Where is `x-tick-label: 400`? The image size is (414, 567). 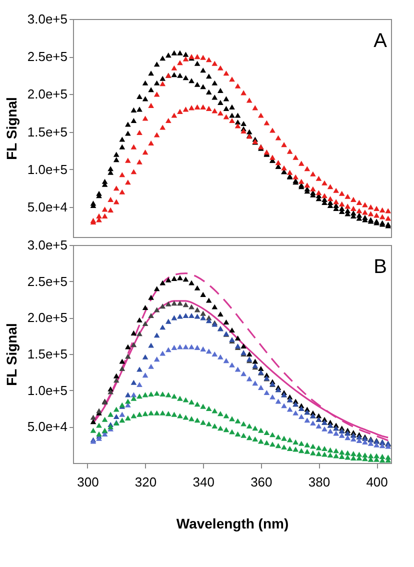
x-tick-label: 400 is located at coordinates (377, 482).